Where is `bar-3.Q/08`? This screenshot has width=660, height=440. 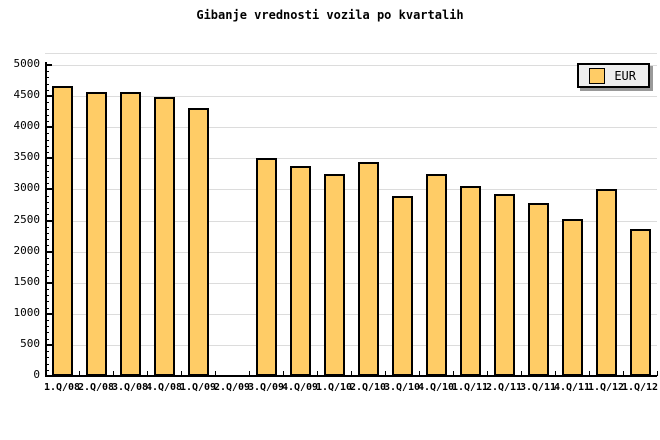
bar-3.Q/08 is located at coordinates (130, 234).